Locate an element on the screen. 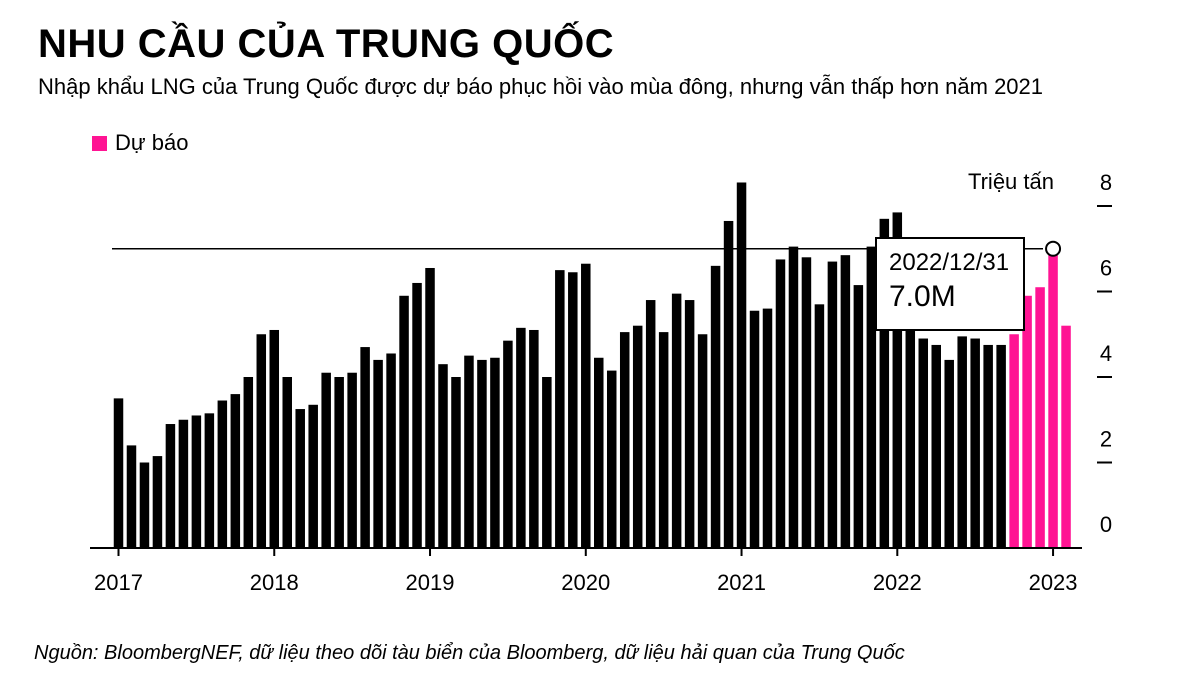 The height and width of the screenshot is (700, 1200). x-tick-label: 2018 is located at coordinates (274, 582).